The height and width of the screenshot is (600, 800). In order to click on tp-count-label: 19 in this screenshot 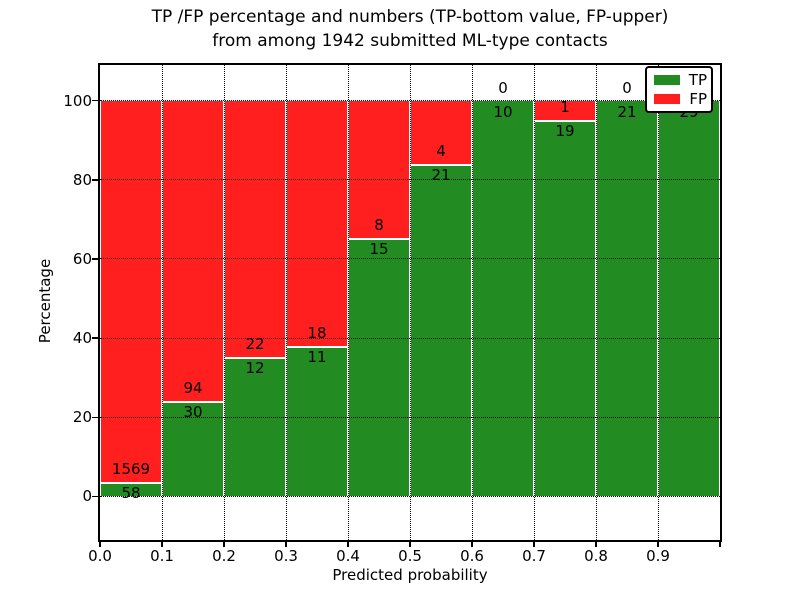, I will do `click(565, 131)`.